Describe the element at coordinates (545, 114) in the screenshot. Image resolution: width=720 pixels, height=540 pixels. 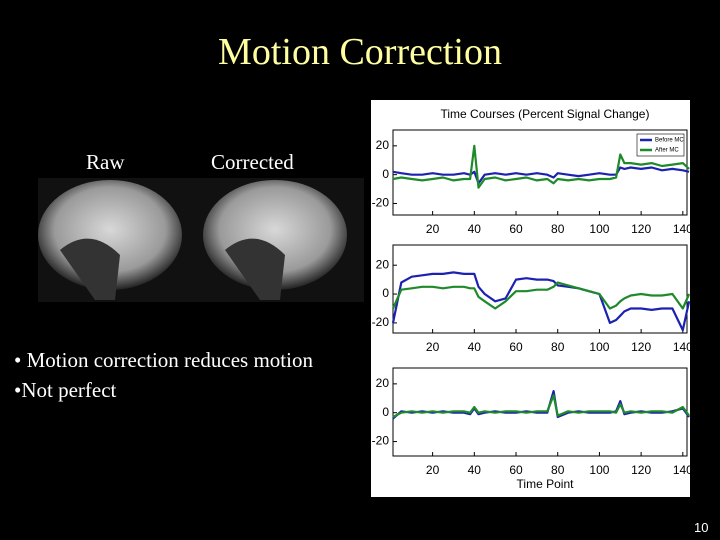
I see `chart-title: Time Courses (Percent Signal Change)` at that location.